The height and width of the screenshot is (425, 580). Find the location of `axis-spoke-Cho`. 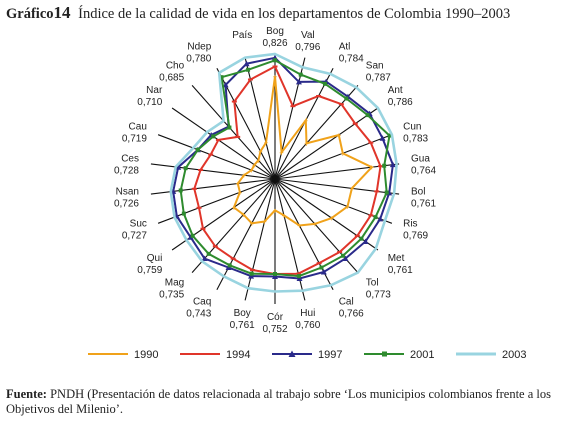

axis-spoke-Cho is located at coordinates (233, 132).